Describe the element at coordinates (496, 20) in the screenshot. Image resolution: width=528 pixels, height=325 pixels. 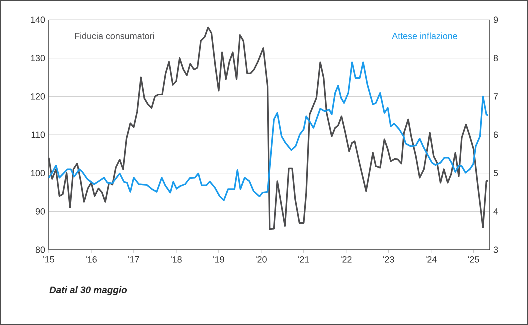
I see `y2-tick-label: 9` at that location.